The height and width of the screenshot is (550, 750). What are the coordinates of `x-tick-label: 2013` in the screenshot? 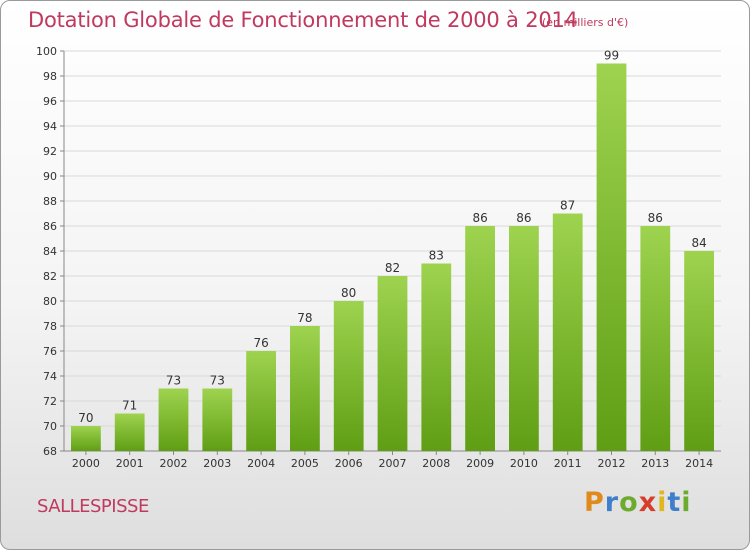 It's located at (655, 463).